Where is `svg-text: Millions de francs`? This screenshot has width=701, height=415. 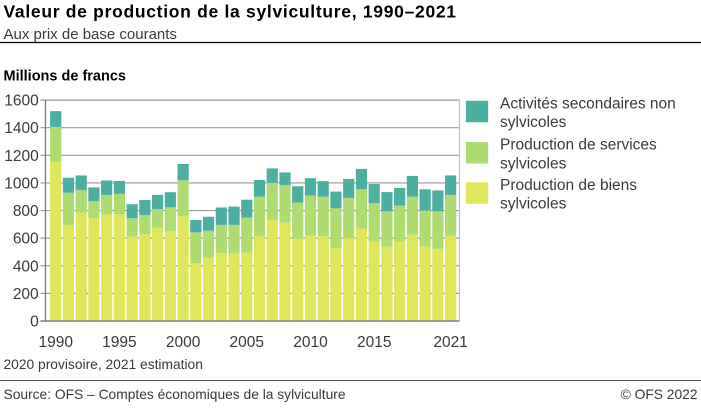 svg-text: Millions de francs is located at coordinates (65, 77).